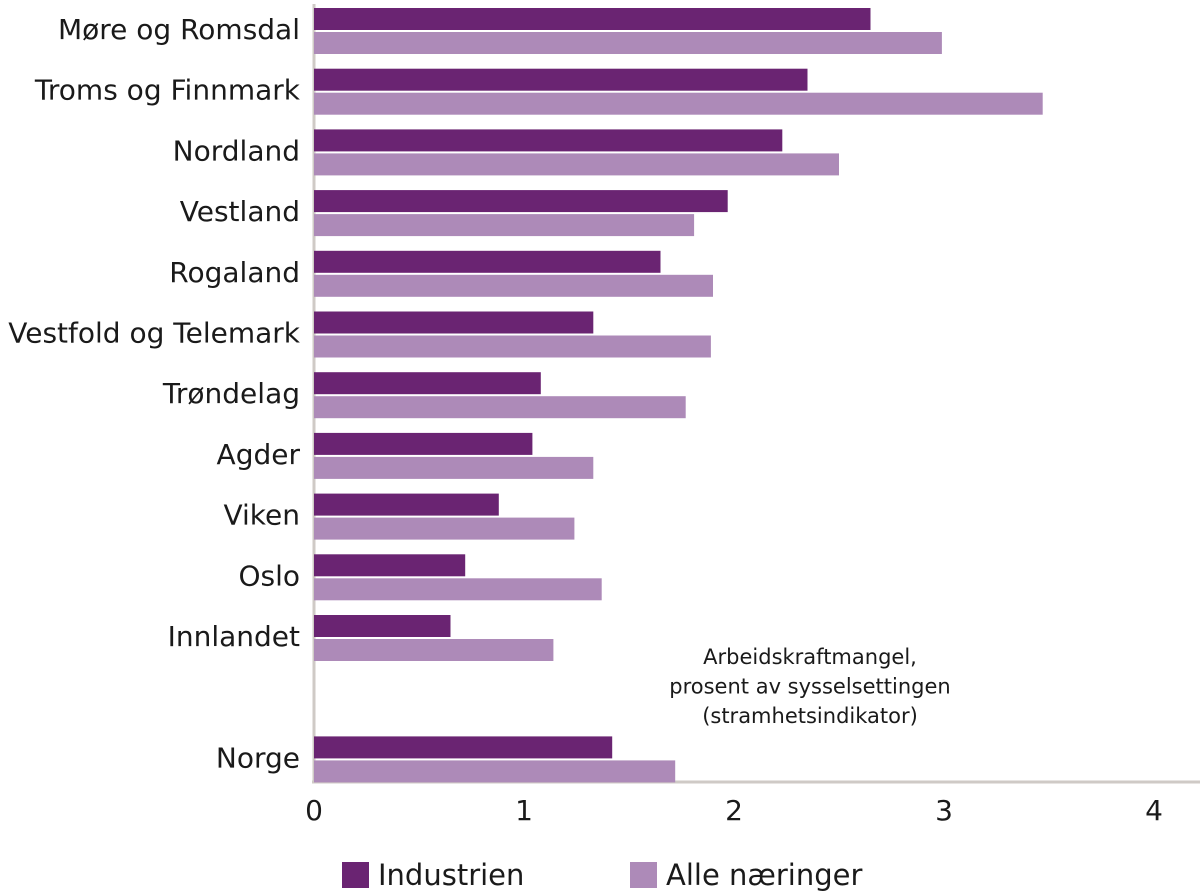 Image resolution: width=1200 pixels, height=895 pixels. Describe the element at coordinates (240, 211) in the screenshot. I see `y-tick-label: Vestland` at that location.